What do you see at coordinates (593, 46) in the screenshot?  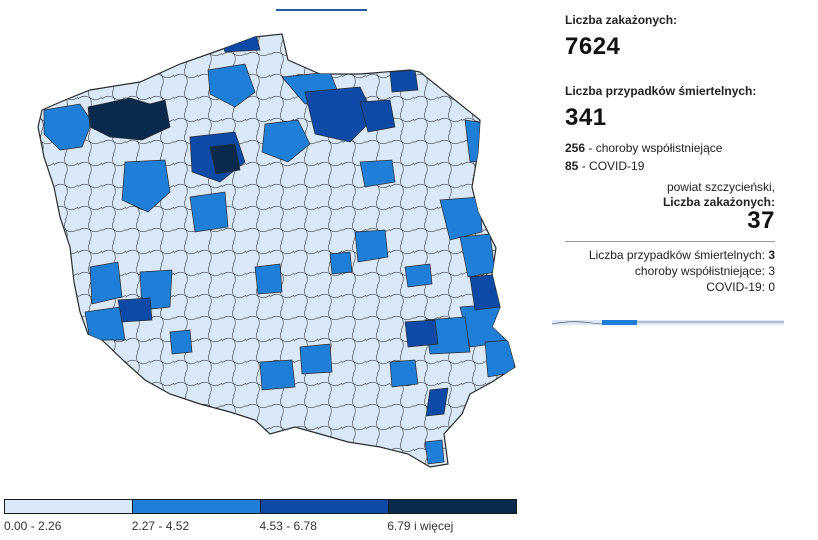 I see `total-infected-value: 7624` at bounding box center [593, 46].